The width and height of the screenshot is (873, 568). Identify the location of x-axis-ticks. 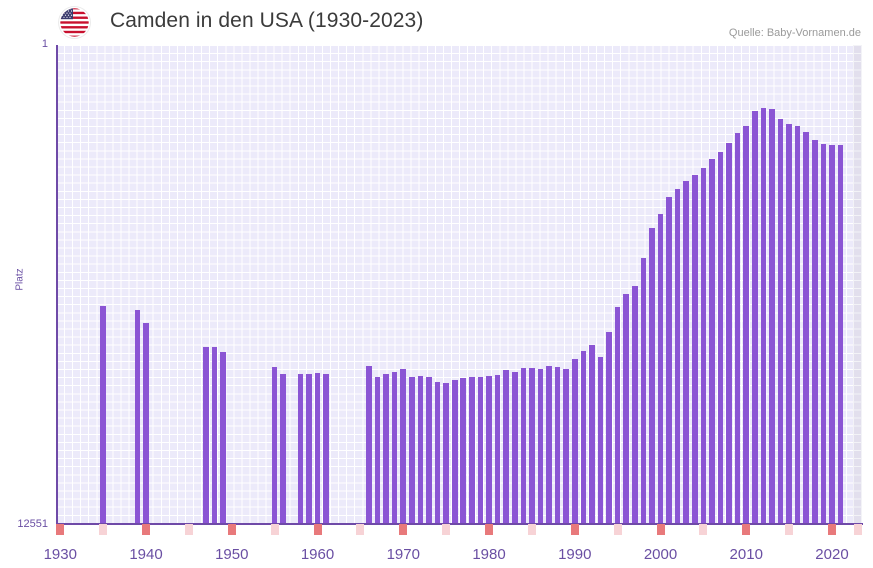
(436, 530).